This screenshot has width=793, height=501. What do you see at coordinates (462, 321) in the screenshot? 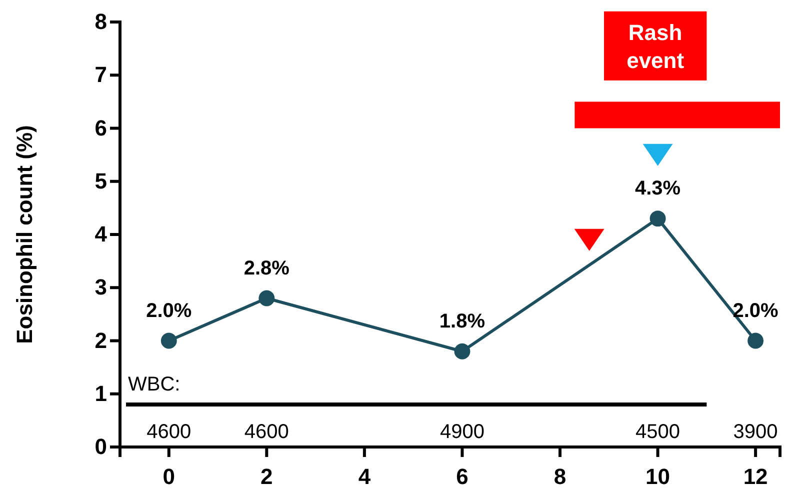
I see `data-label: 1.8%` at bounding box center [462, 321].